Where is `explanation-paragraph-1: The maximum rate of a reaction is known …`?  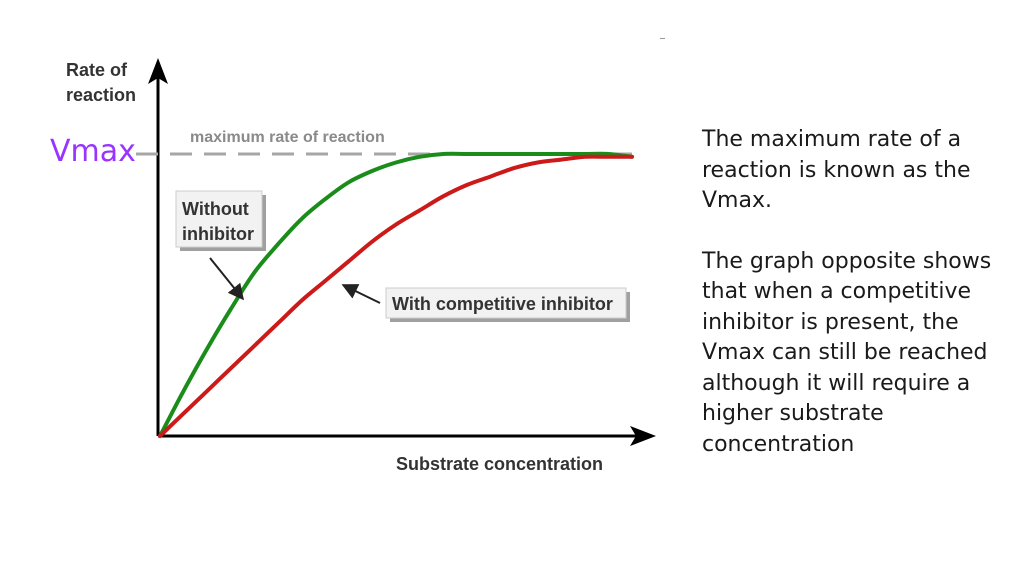 explanation-paragraph-1: The maximum rate of a reaction is known … is located at coordinates (836, 170).